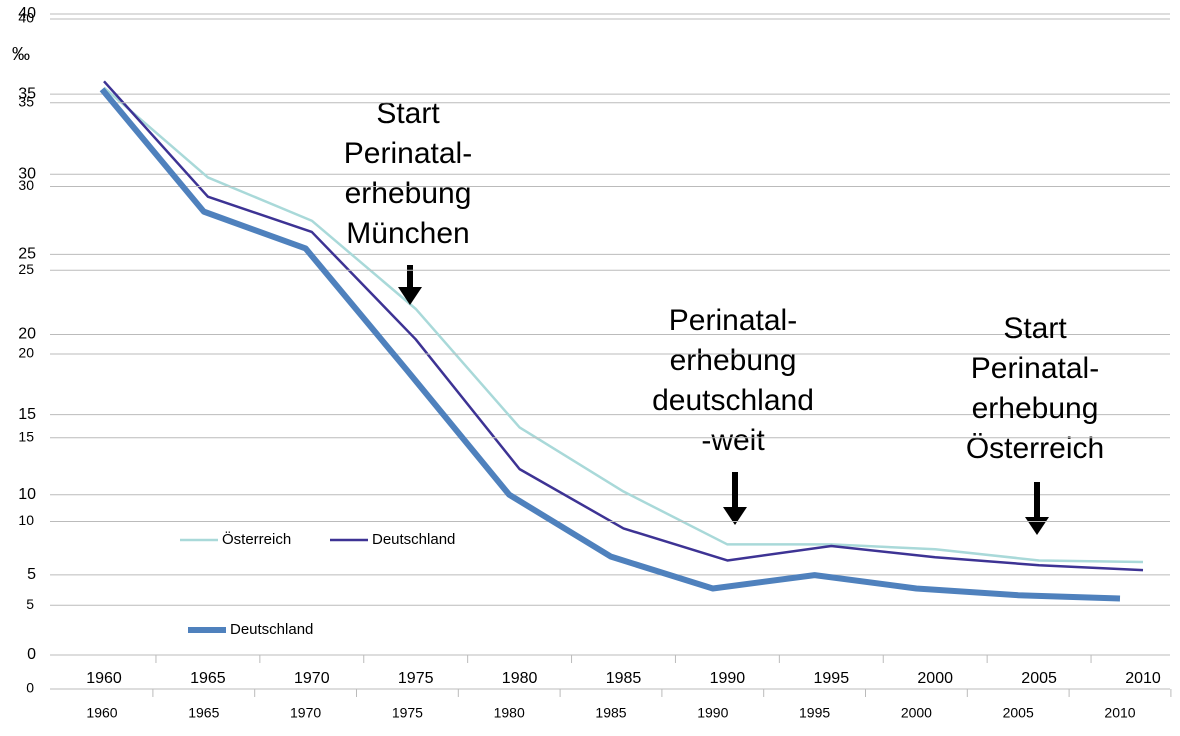  I want to click on annotation-text: -weit, so click(733, 440).